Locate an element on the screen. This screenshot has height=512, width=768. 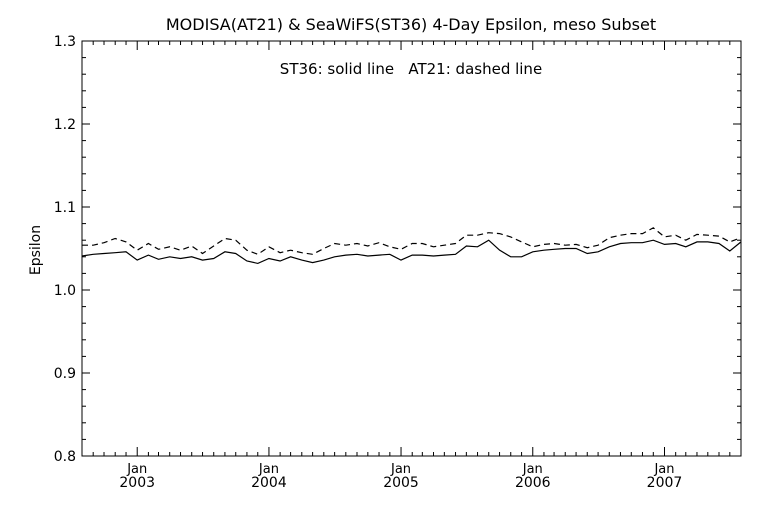
y-tick-label: 0.8 is located at coordinates (65, 457).